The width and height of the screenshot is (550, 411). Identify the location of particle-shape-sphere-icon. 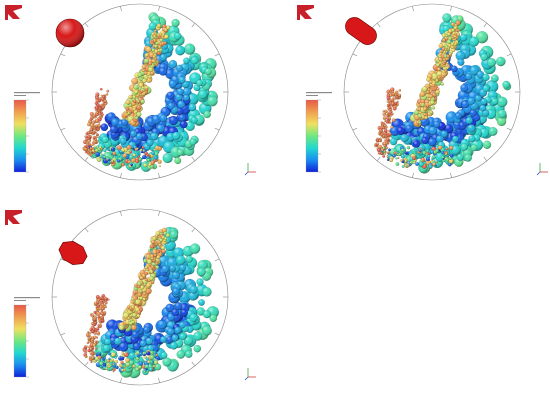
(70, 33).